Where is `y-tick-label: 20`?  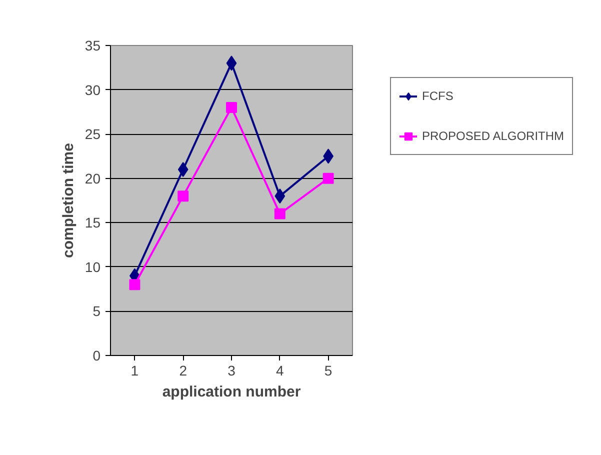 y-tick-label: 20 is located at coordinates (92, 178).